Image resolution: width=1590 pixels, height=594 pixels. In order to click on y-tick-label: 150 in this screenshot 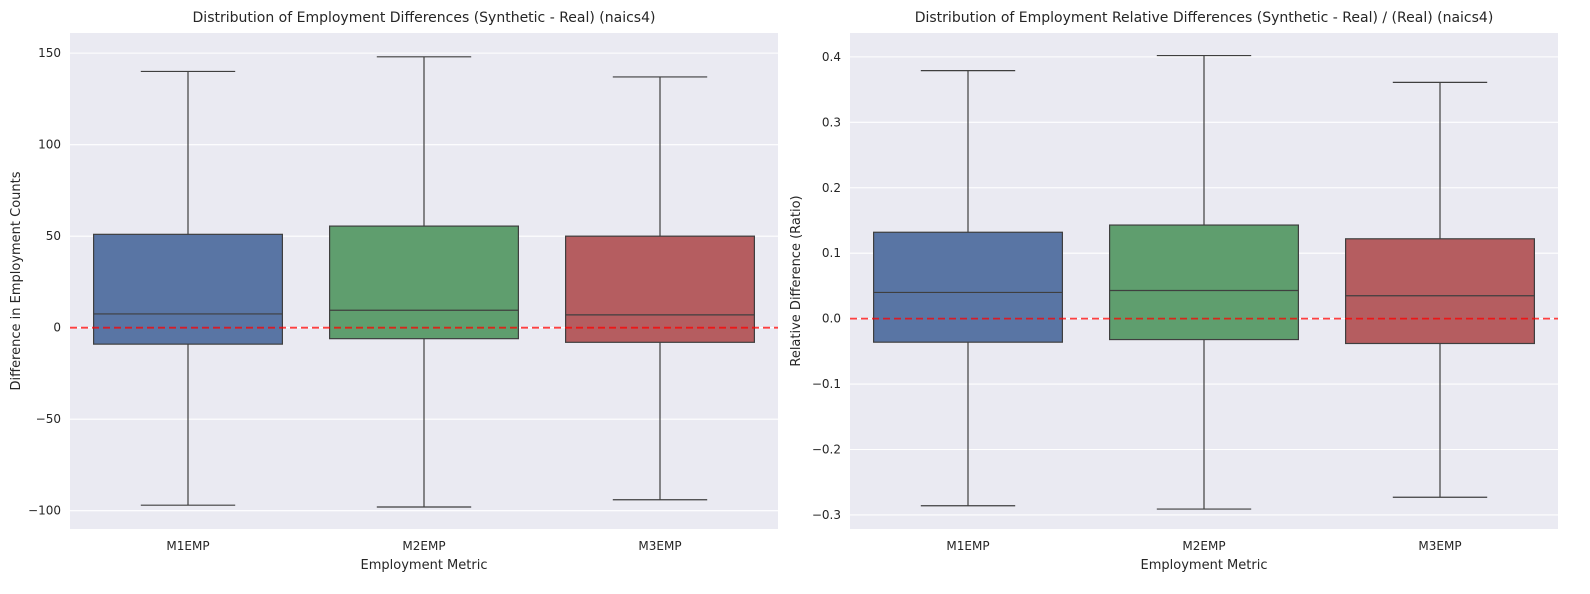, I will do `click(49, 53)`.